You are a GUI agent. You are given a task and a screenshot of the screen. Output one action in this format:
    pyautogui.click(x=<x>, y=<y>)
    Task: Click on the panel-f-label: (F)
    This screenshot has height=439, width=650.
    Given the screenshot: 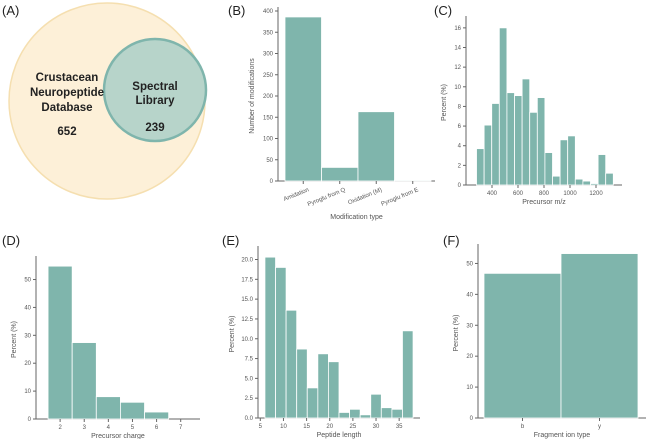 What is the action you would take?
    pyautogui.click(x=451, y=240)
    